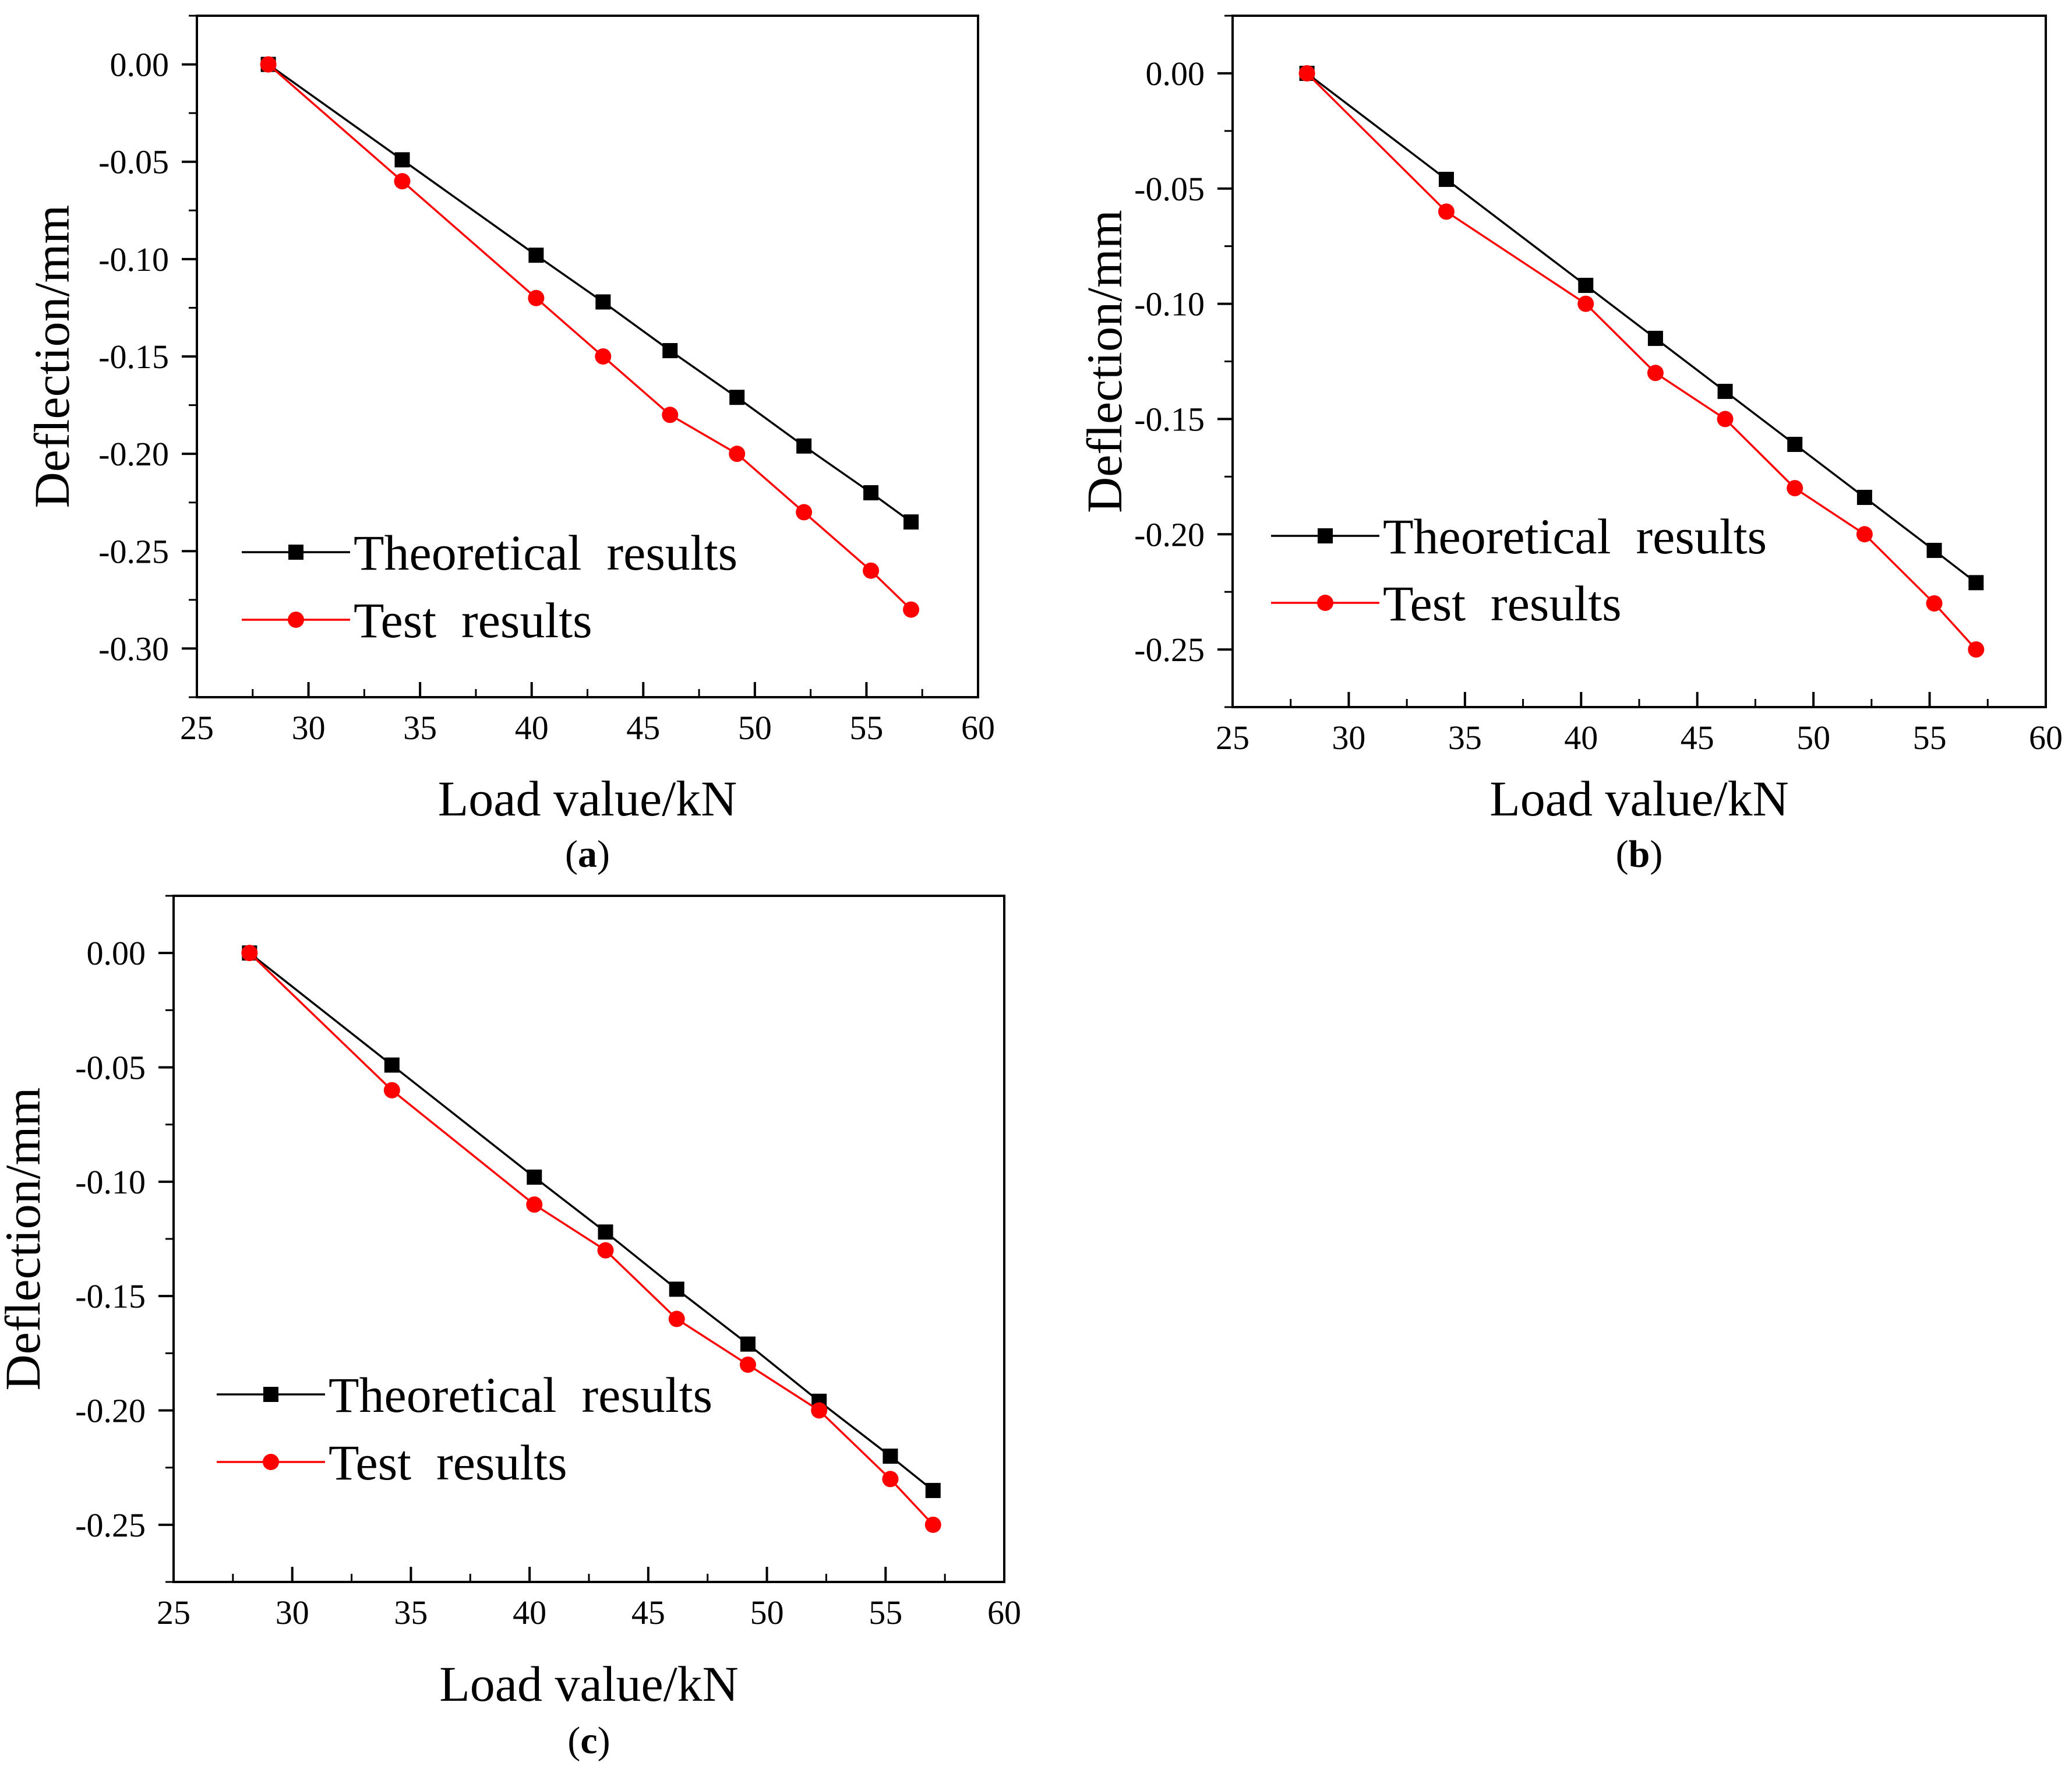  Describe the element at coordinates (473, 620) in the screenshot. I see `legend-label: Test results` at that location.